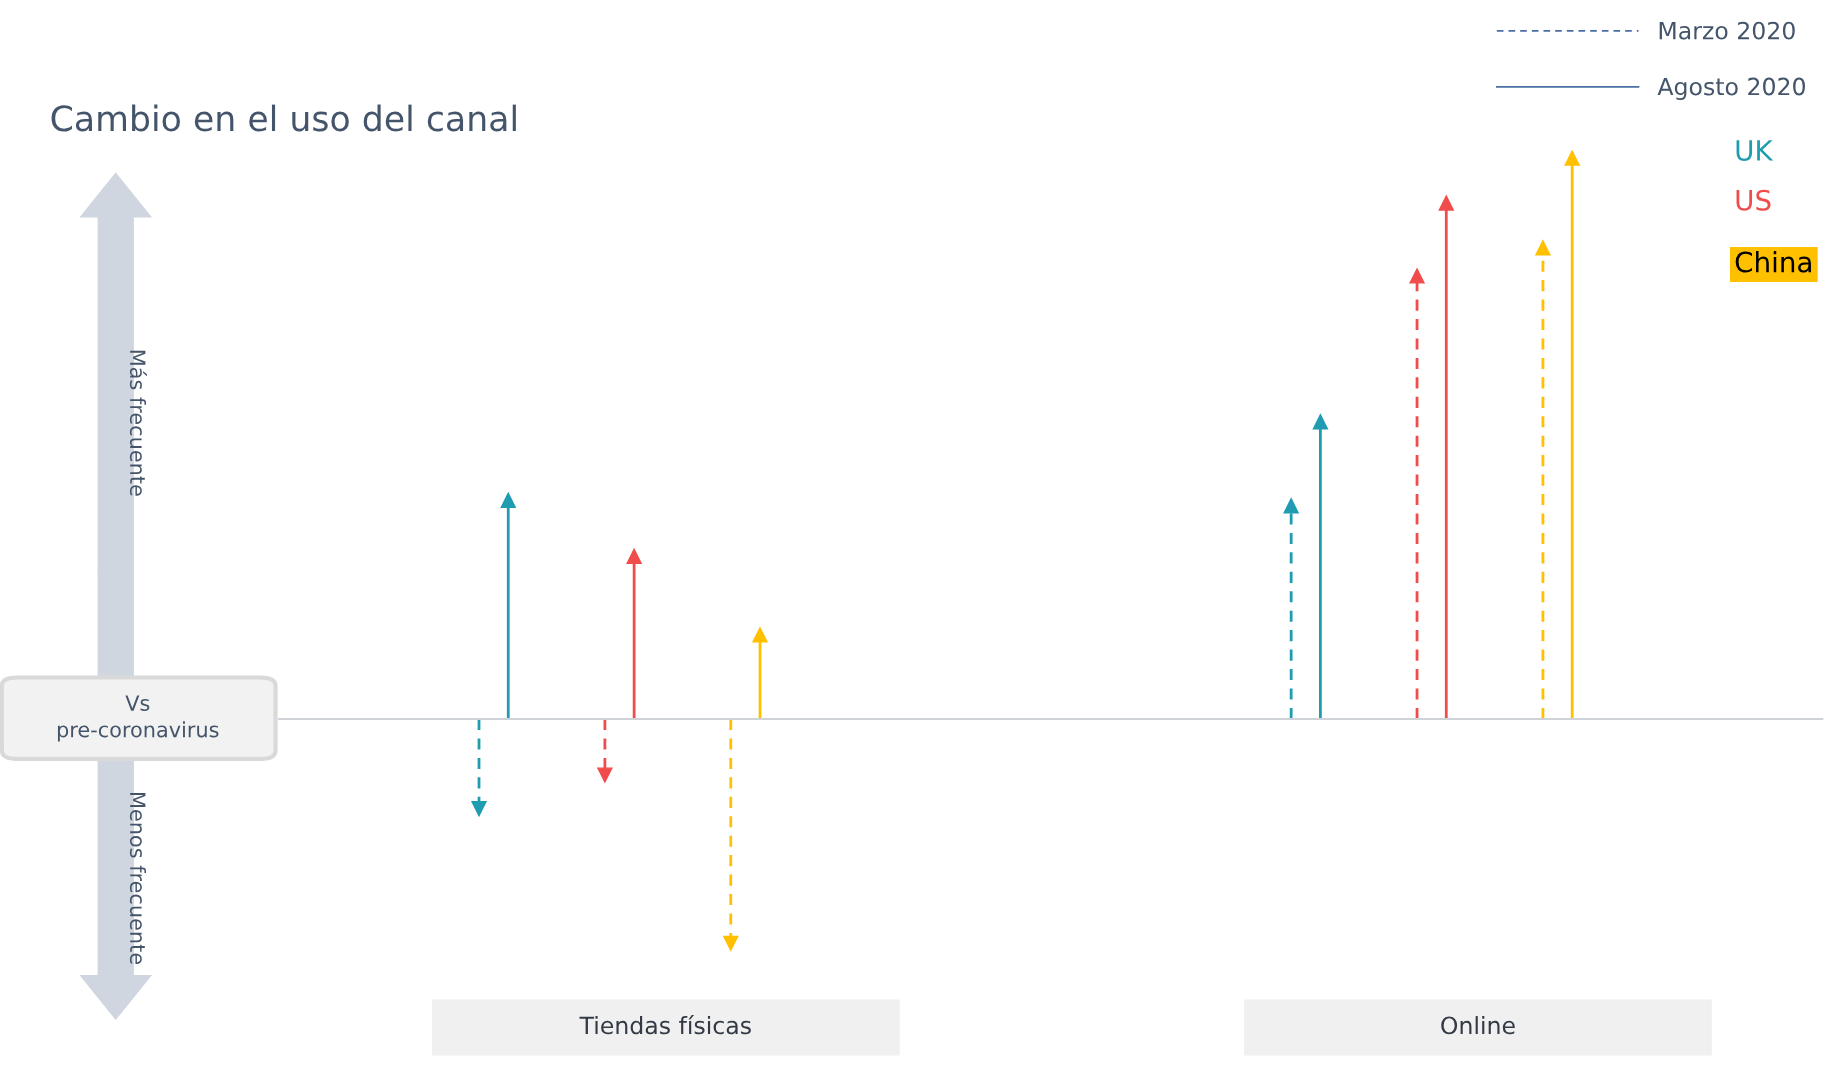 The width and height of the screenshot is (1837, 1084). Describe the element at coordinates (138, 878) in the screenshot. I see `text: Menos frecuente` at that location.